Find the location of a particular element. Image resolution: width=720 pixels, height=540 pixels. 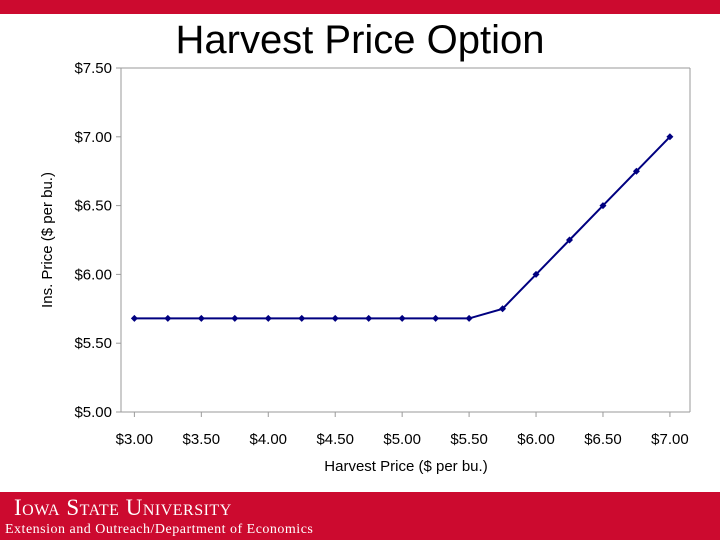

top-accent-bar is located at coordinates (360, 7).